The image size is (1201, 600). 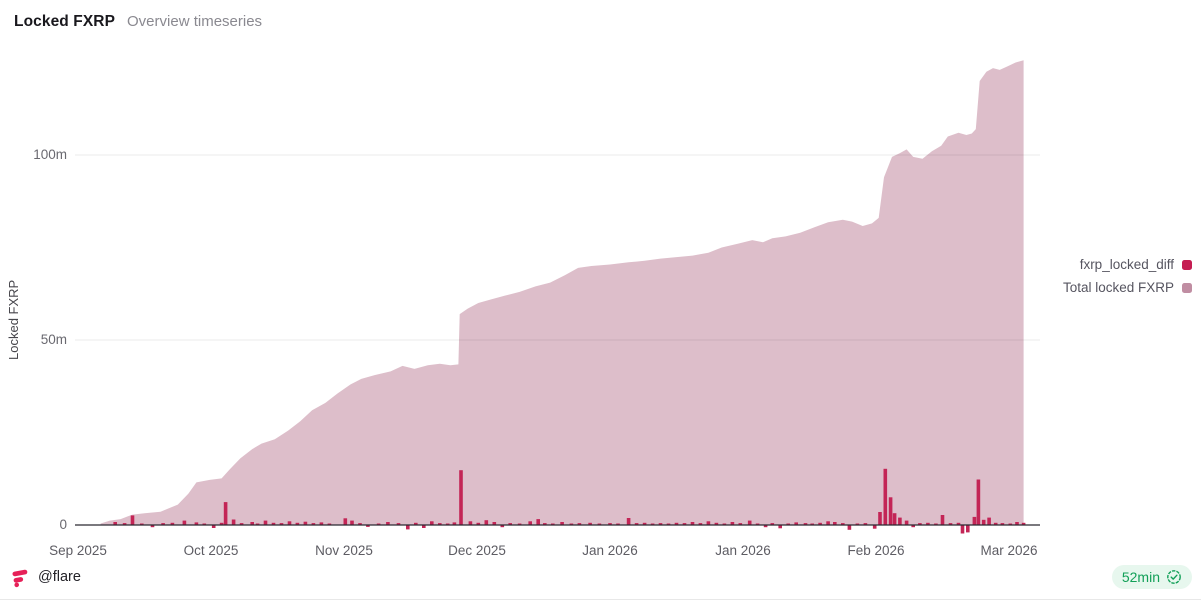 I want to click on legend-marker-diff-icon, so click(x=1187, y=264).